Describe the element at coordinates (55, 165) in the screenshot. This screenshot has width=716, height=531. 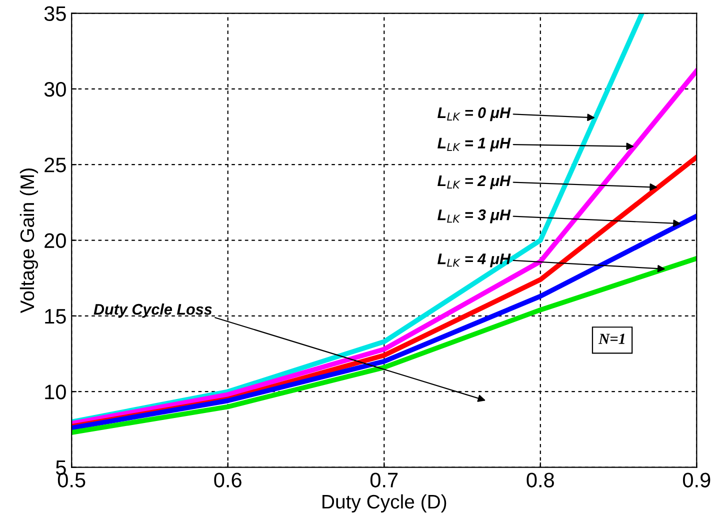
I see `y-tick-label: 25` at that location.